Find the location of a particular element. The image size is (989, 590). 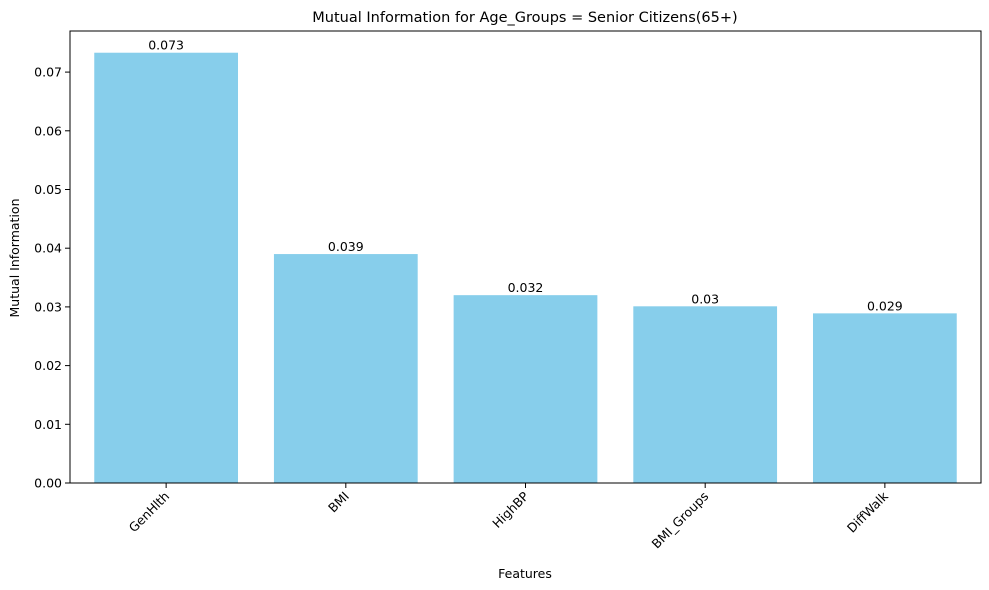

y-tick-label: 0.00 is located at coordinates (48, 483).